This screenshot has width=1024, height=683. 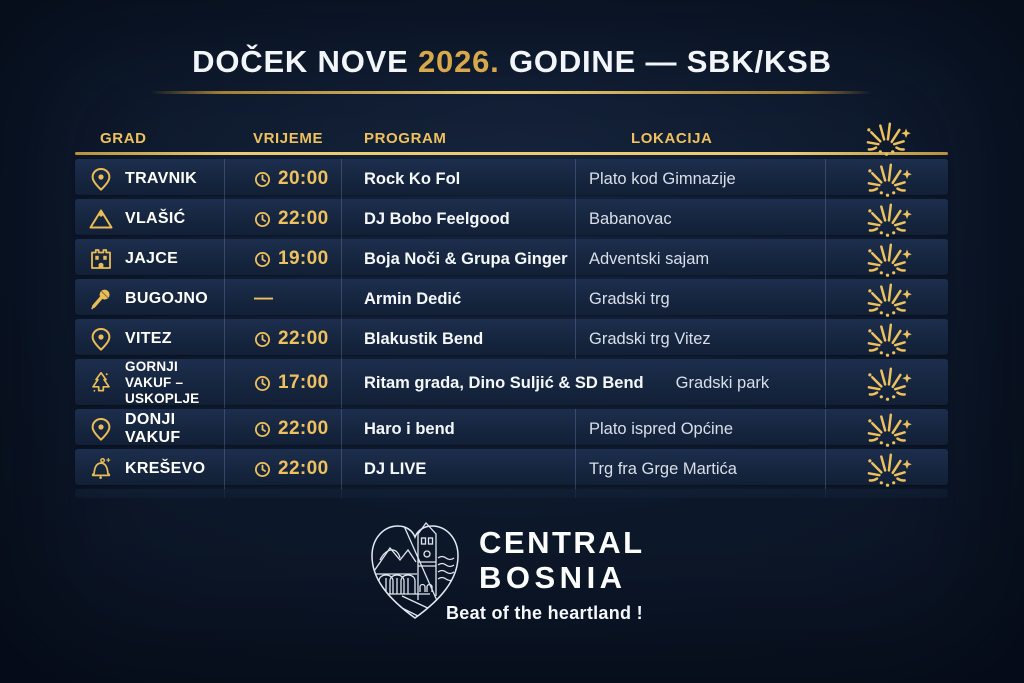 I want to click on location-cell: Gradski trg, so click(x=700, y=299).